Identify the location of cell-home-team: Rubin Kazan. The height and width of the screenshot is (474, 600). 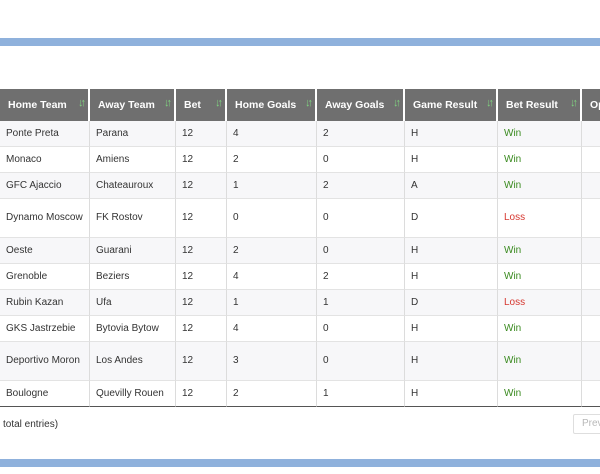
(45, 303).